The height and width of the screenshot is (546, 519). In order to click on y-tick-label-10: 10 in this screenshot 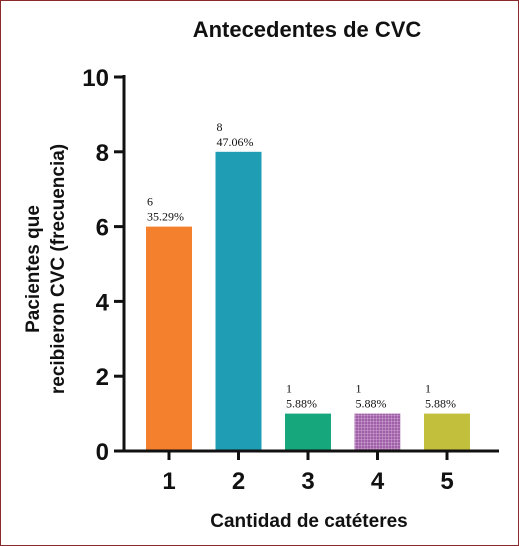, I will do `click(95, 78)`.